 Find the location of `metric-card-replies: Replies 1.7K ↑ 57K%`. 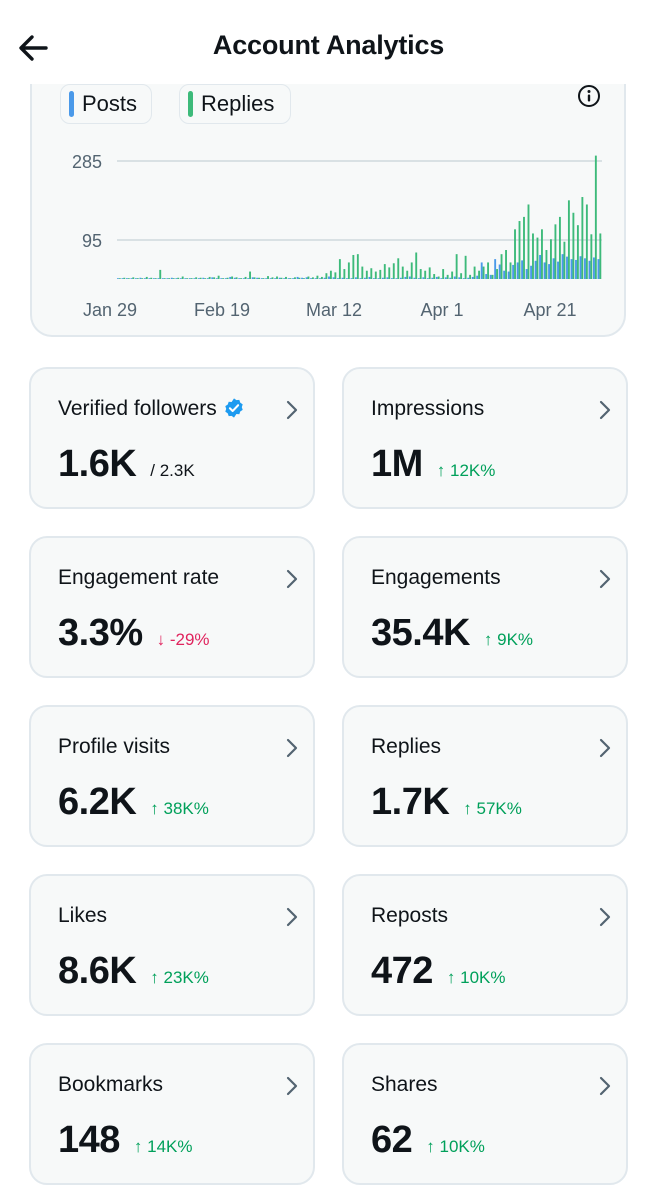

metric-card-replies: Replies 1.7K ↑ 57K% is located at coordinates (485, 776).